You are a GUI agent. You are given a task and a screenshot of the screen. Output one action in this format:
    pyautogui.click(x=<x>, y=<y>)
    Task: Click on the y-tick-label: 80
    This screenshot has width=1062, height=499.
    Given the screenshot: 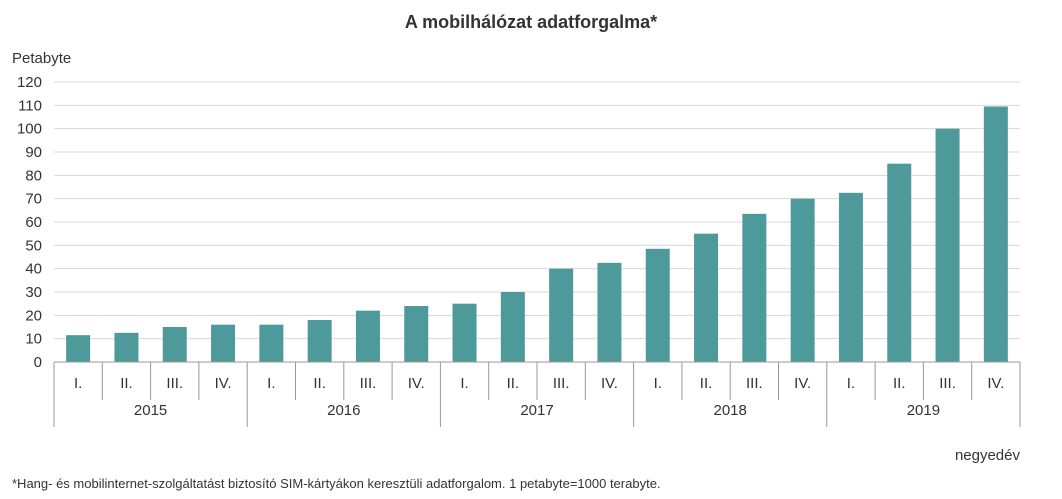 What is the action you would take?
    pyautogui.click(x=33, y=175)
    